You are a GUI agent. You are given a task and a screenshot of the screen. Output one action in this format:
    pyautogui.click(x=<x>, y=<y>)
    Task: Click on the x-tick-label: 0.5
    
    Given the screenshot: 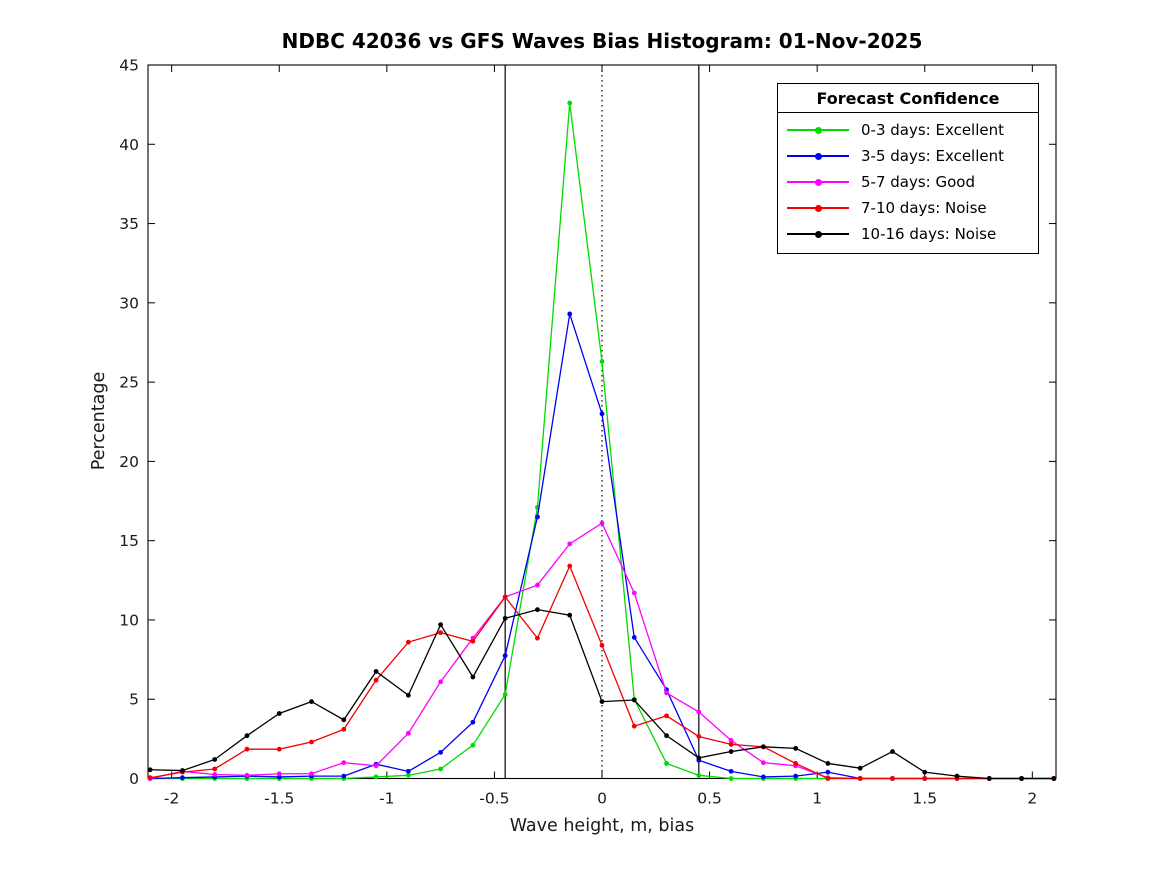 What is the action you would take?
    pyautogui.click(x=709, y=799)
    